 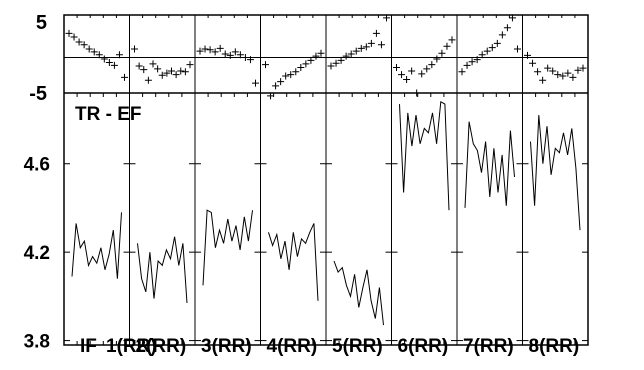 I want to click on panel-label: 7(RR), so click(x=488, y=346).